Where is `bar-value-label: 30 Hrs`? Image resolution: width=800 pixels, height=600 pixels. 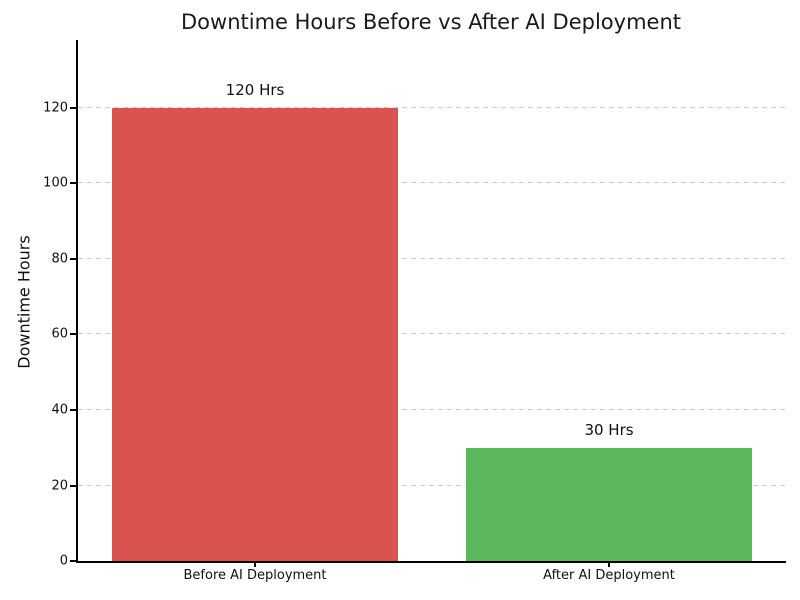 bar-value-label: 30 Hrs is located at coordinates (609, 429).